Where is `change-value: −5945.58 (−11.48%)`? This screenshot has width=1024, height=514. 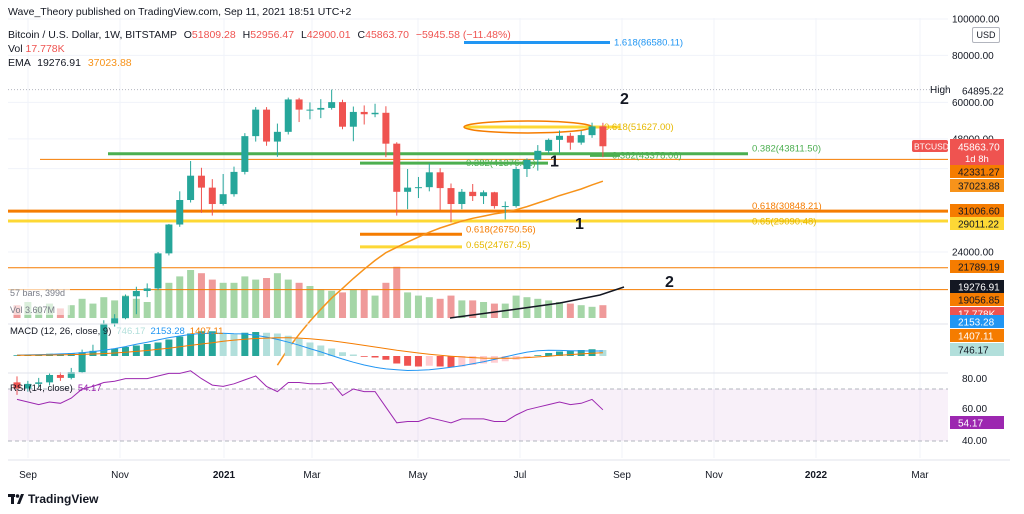
change-value: −5945.58 (−11.48%) is located at coordinates (463, 35).